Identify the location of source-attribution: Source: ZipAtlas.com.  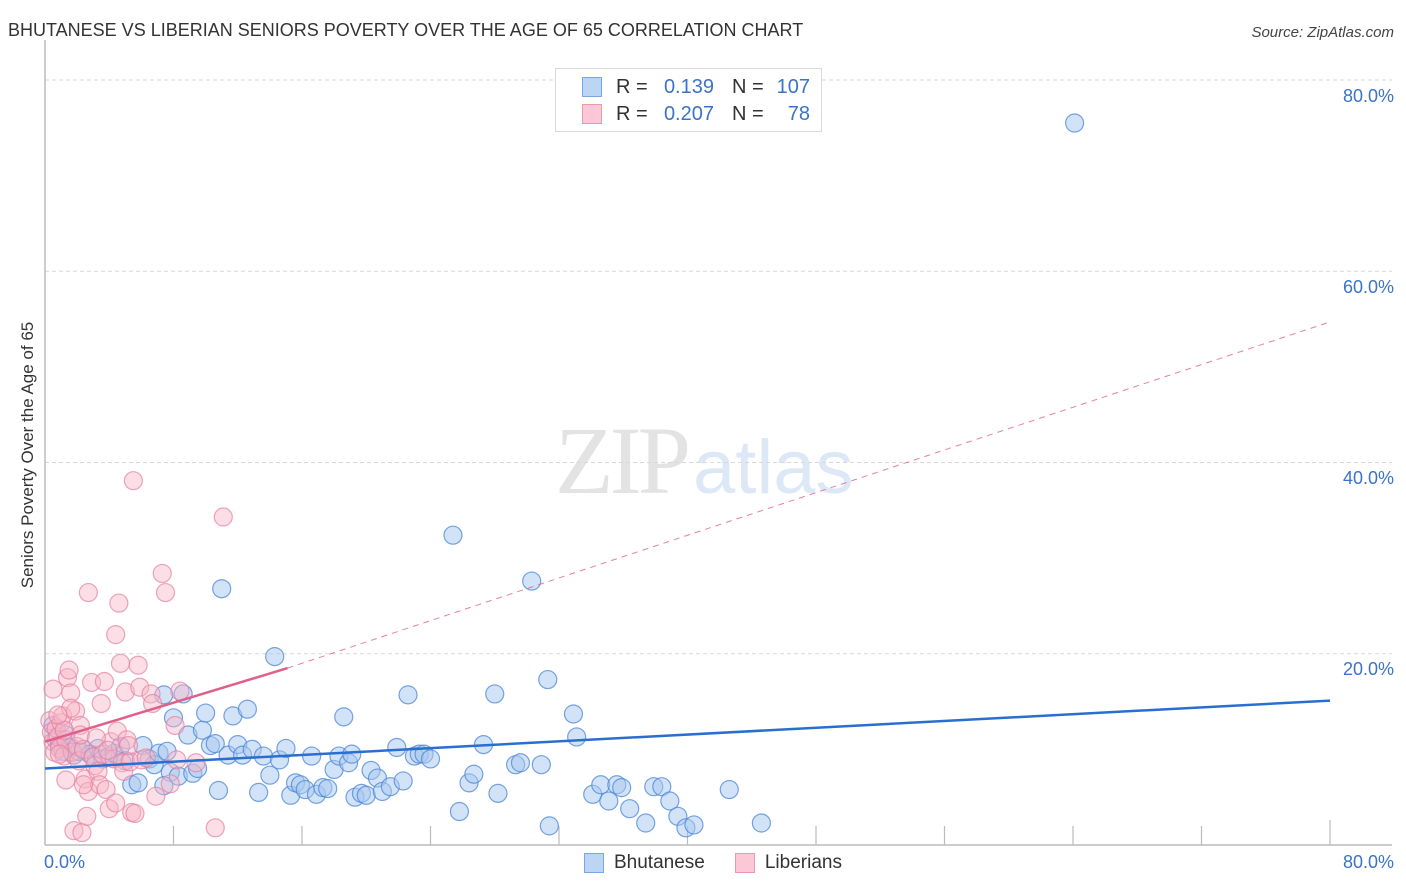
(1322, 32).